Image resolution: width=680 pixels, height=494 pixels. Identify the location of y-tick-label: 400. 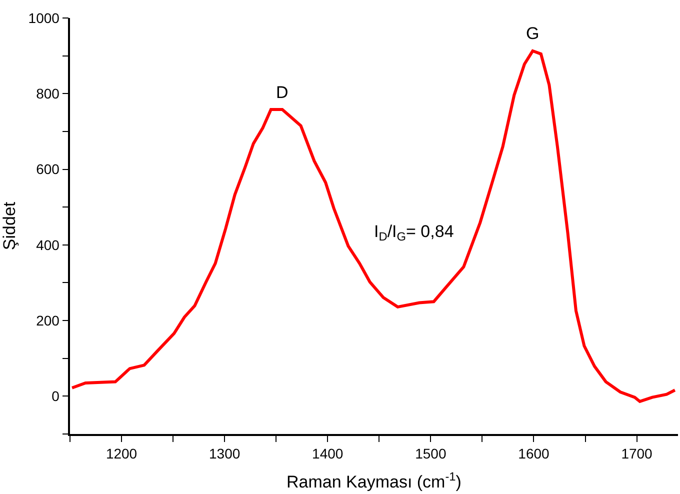
(48, 244).